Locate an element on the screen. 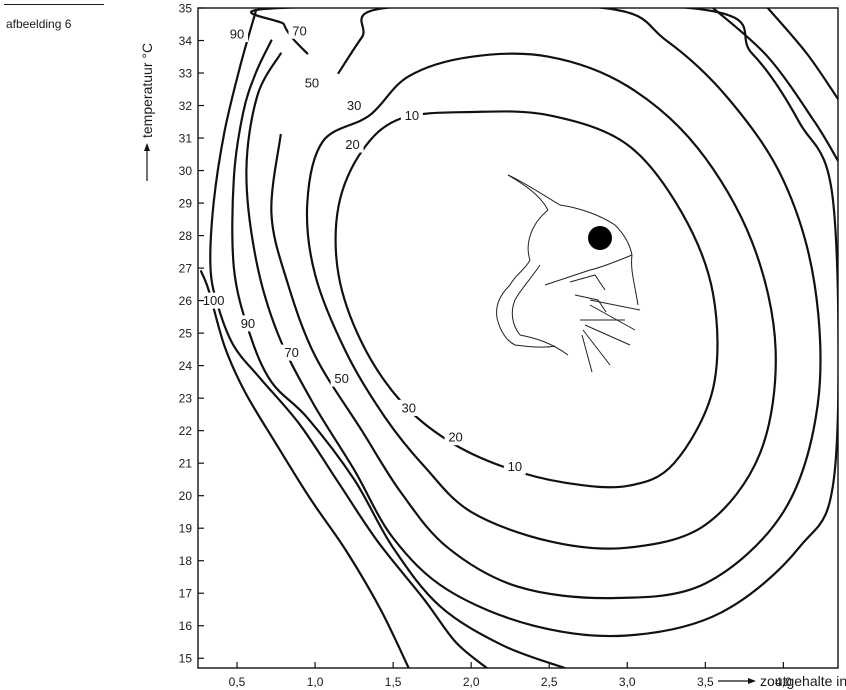 The height and width of the screenshot is (690, 846). x-tick-label: 4,0 is located at coordinates (783, 682).